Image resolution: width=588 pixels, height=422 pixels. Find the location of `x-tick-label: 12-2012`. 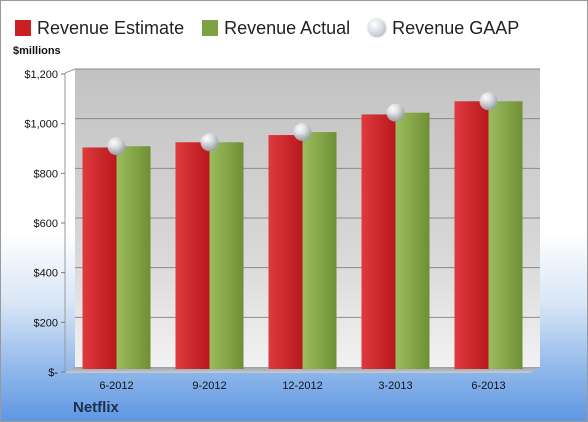

x-tick-label: 12-2012 is located at coordinates (302, 386).